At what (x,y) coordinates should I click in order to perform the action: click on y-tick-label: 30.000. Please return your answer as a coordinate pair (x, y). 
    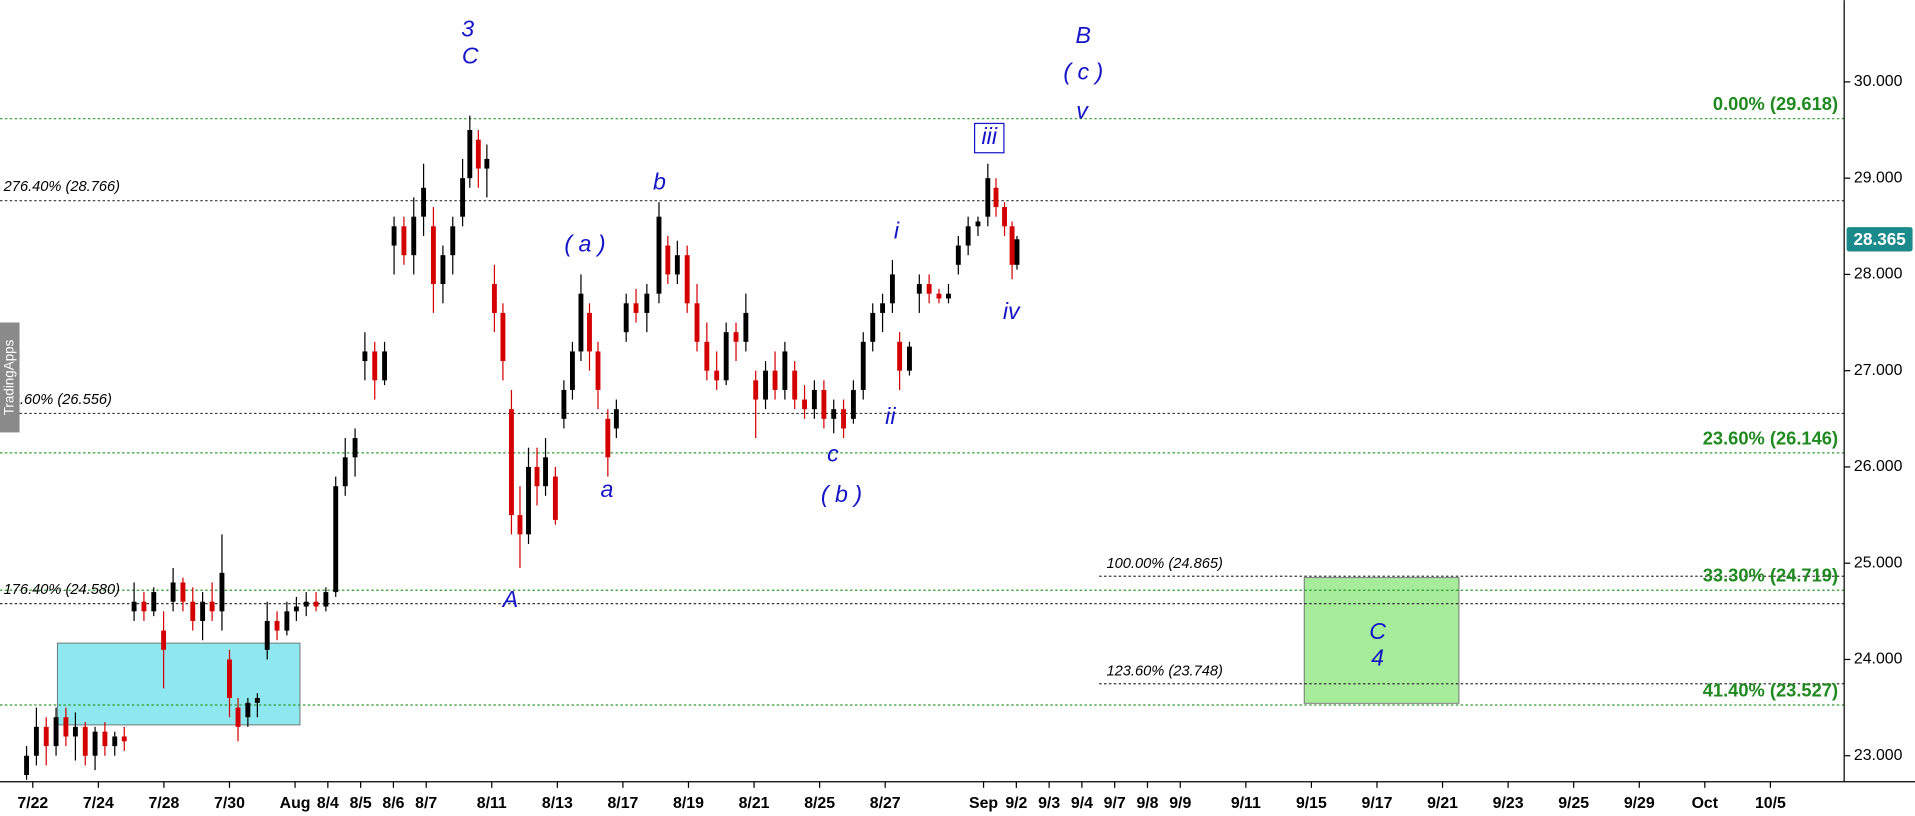
    Looking at the image, I should click on (1878, 81).